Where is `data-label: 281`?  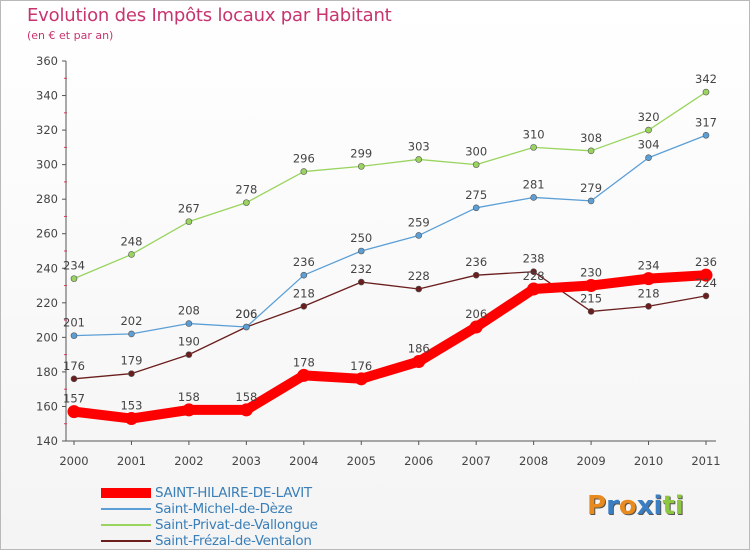 data-label: 281 is located at coordinates (534, 184).